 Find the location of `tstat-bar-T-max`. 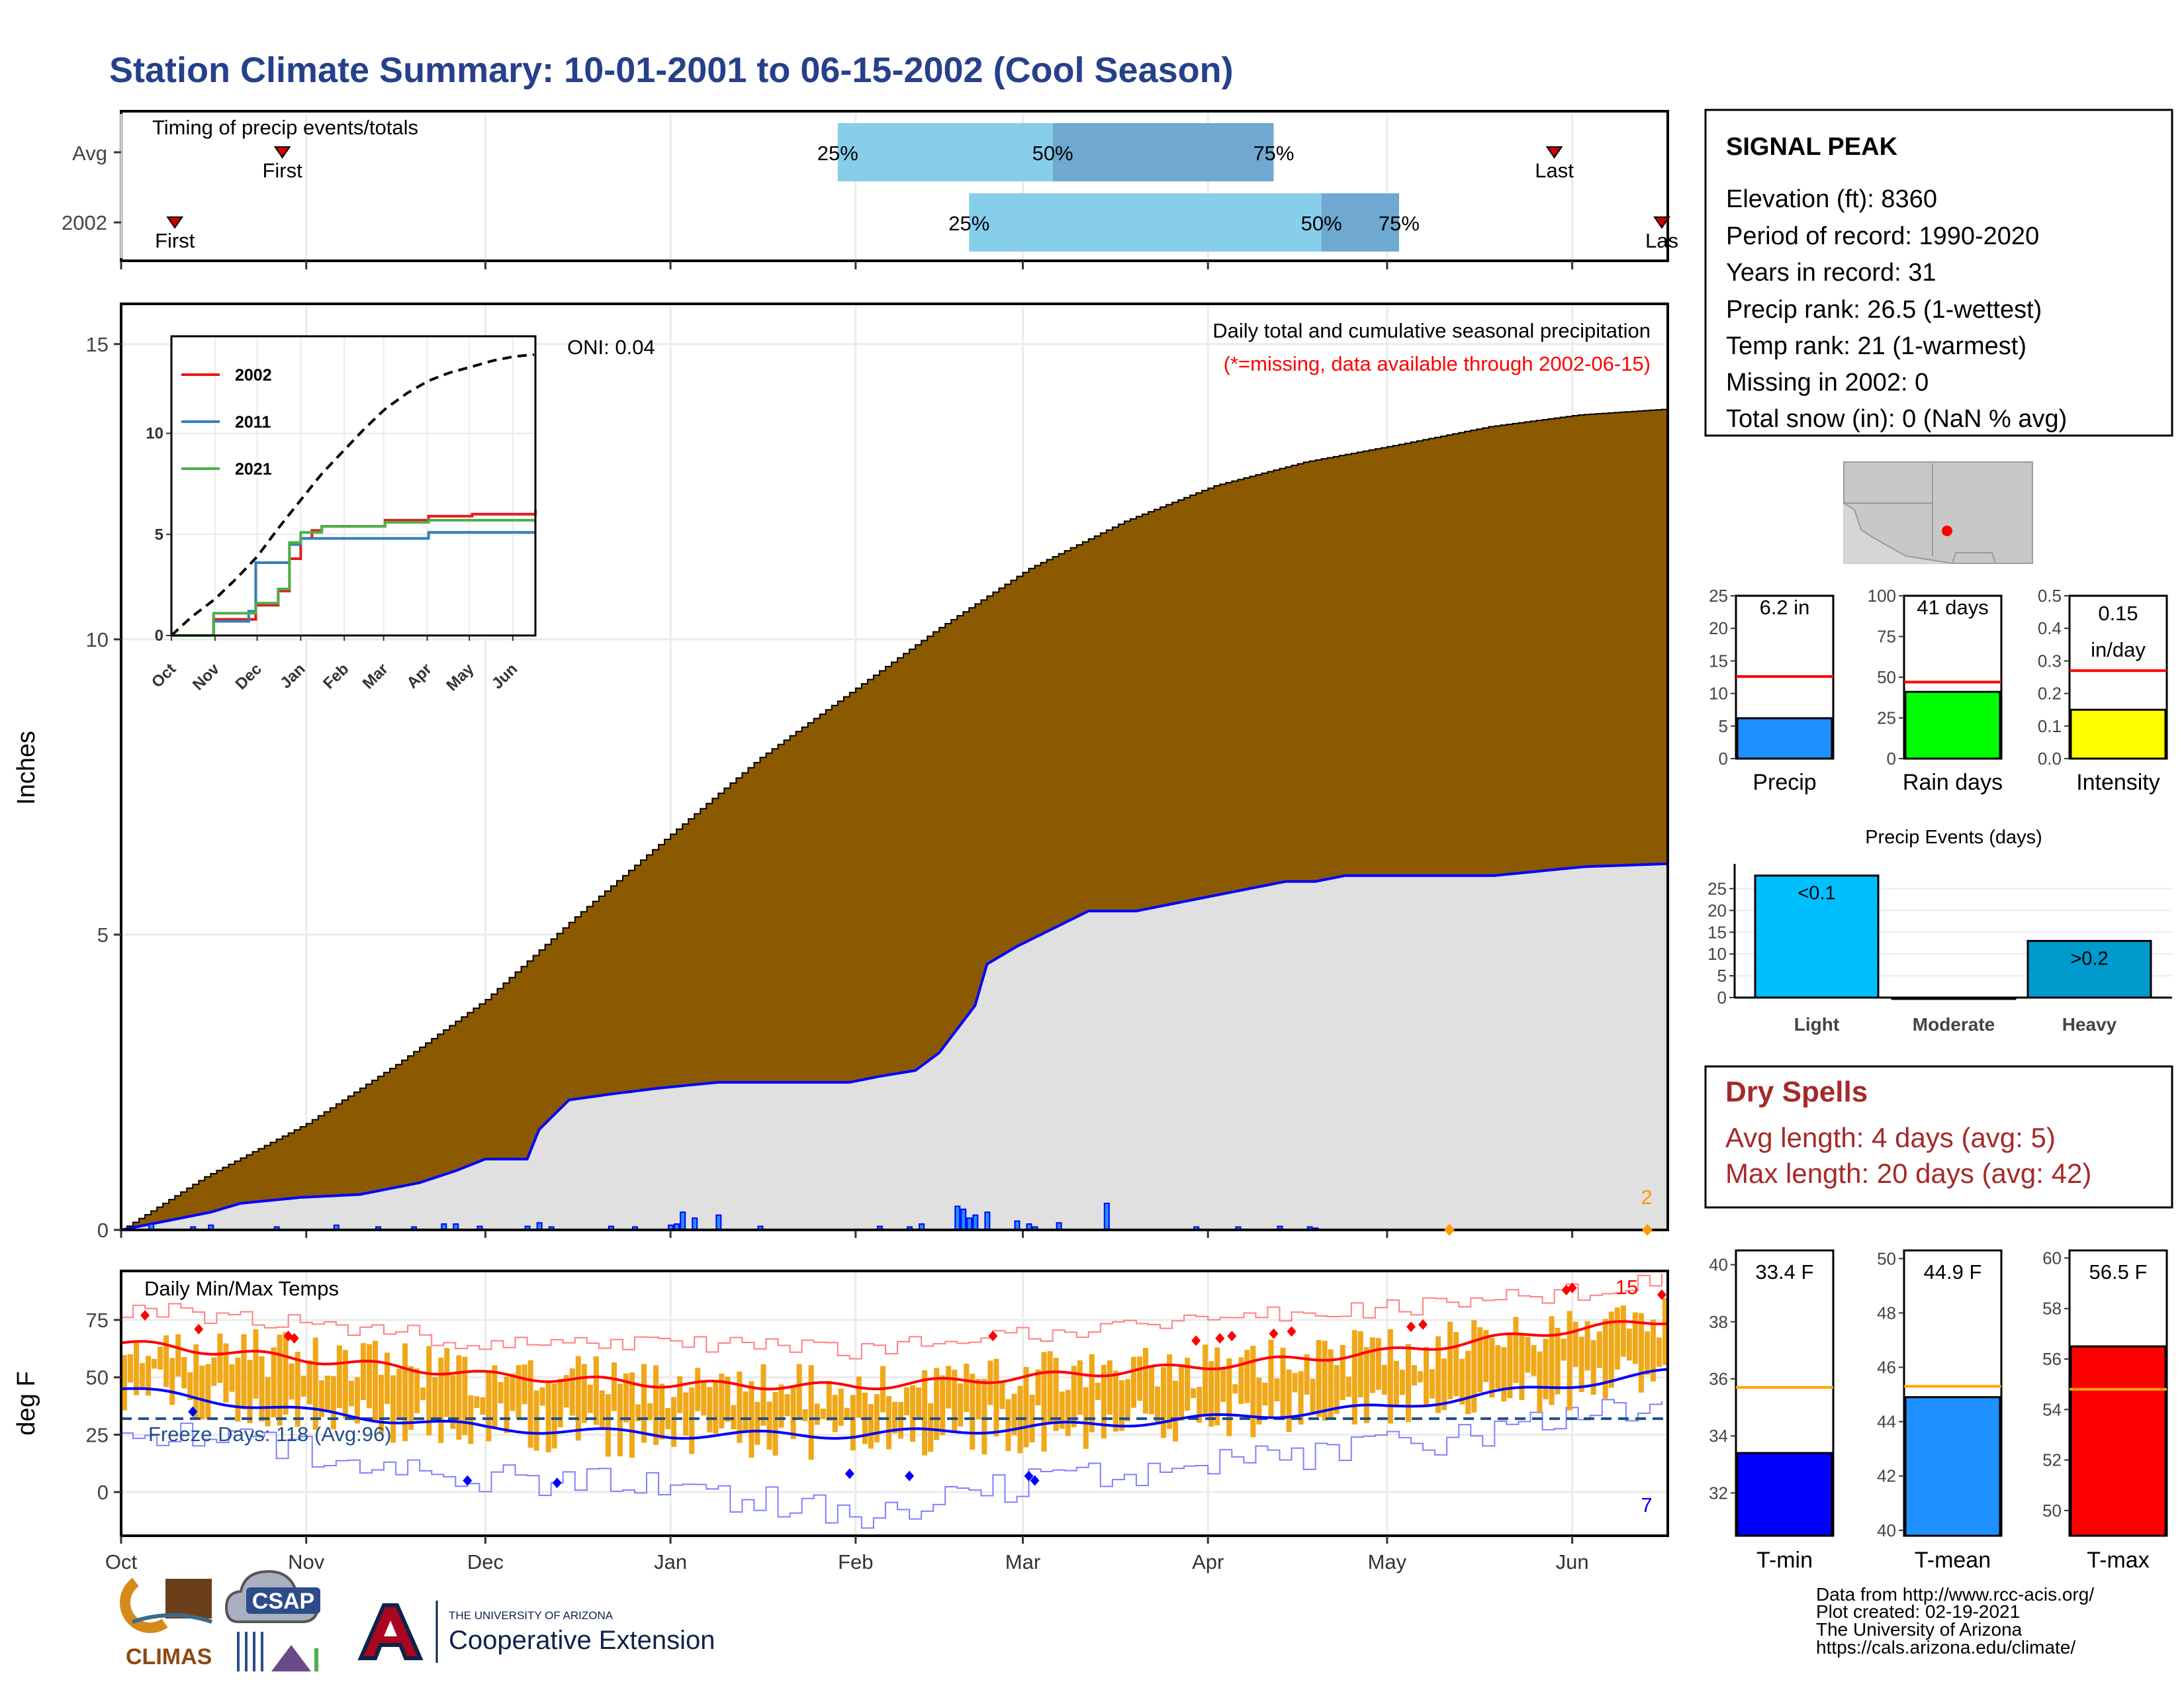

tstat-bar-T-max is located at coordinates (2118, 1441).